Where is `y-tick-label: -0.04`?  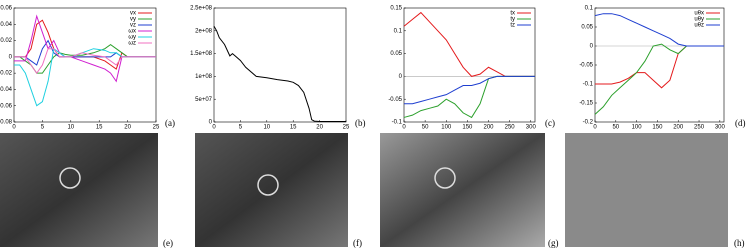
y-tick-label: -0.04 is located at coordinates (6, 90).